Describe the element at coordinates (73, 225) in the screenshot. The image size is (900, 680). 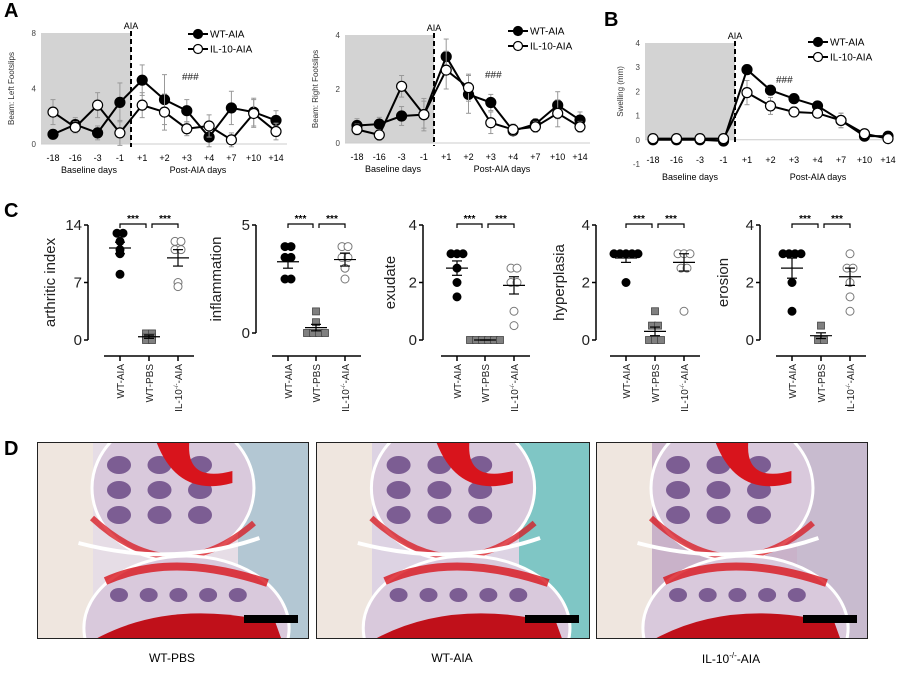
I see `y-tick-label: 14` at that location.